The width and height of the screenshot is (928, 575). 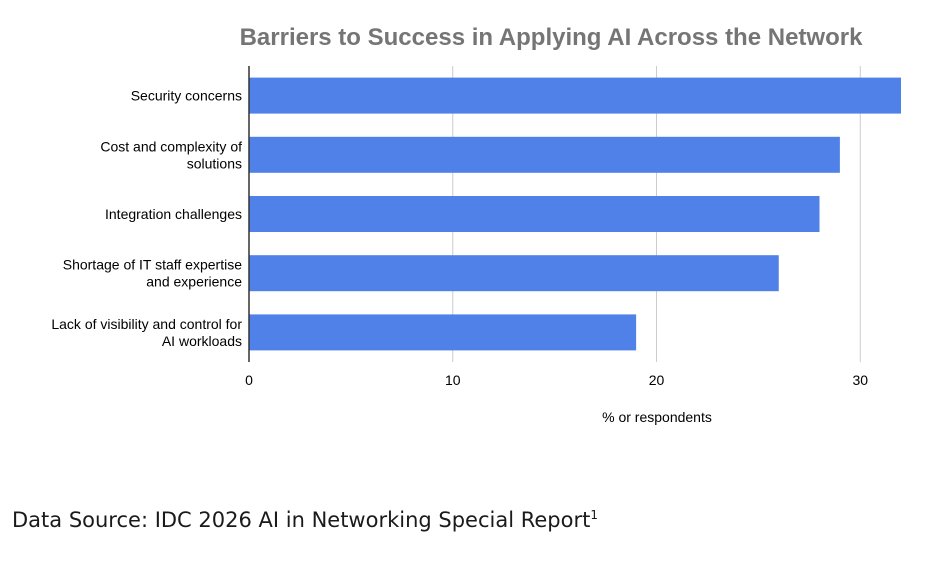 What do you see at coordinates (249, 380) in the screenshot?
I see `x-tick-label: 0` at bounding box center [249, 380].